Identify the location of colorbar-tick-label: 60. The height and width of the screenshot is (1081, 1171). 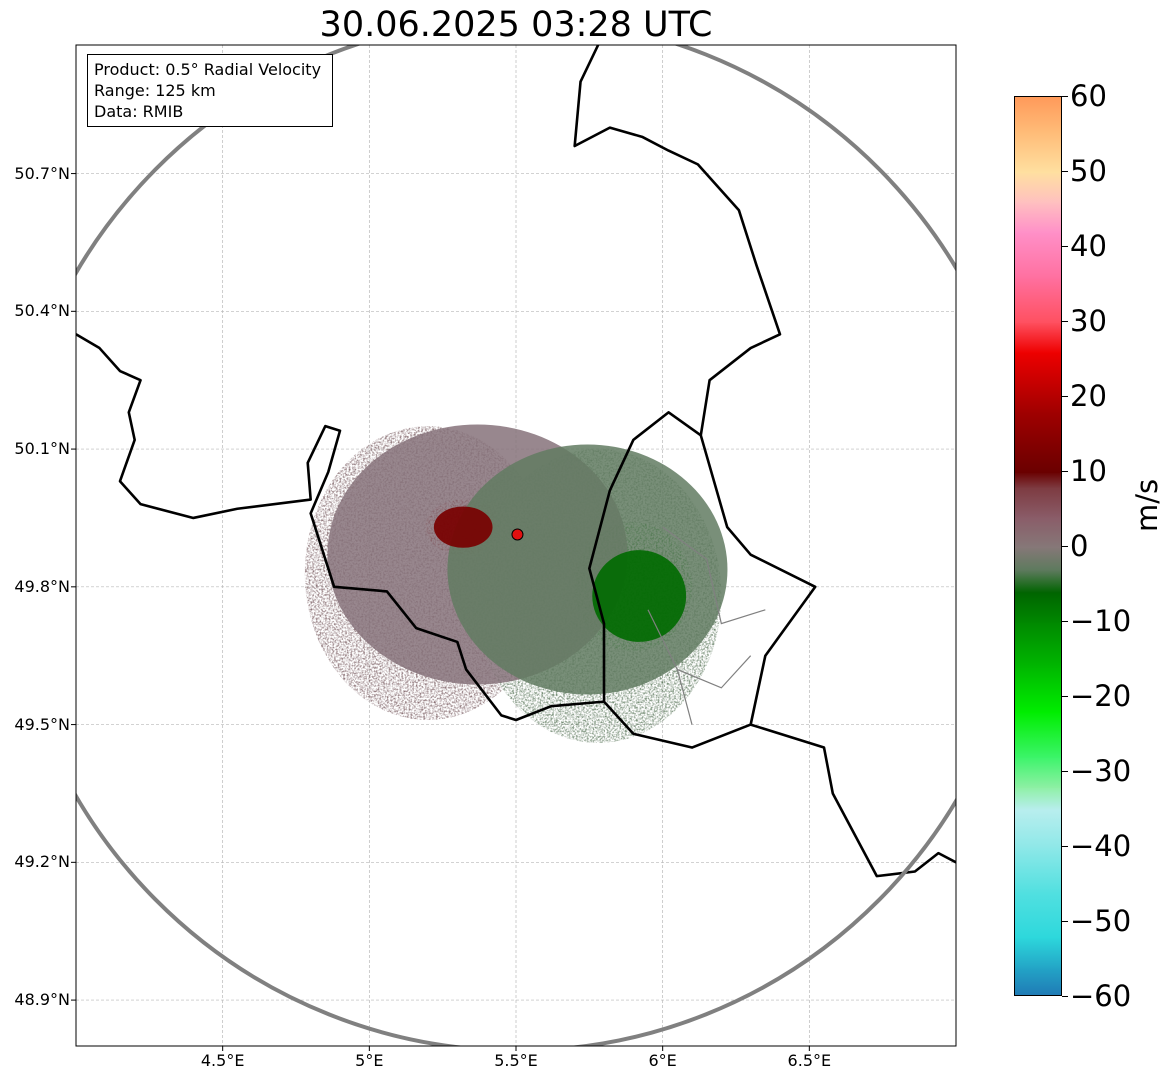
(1088, 96).